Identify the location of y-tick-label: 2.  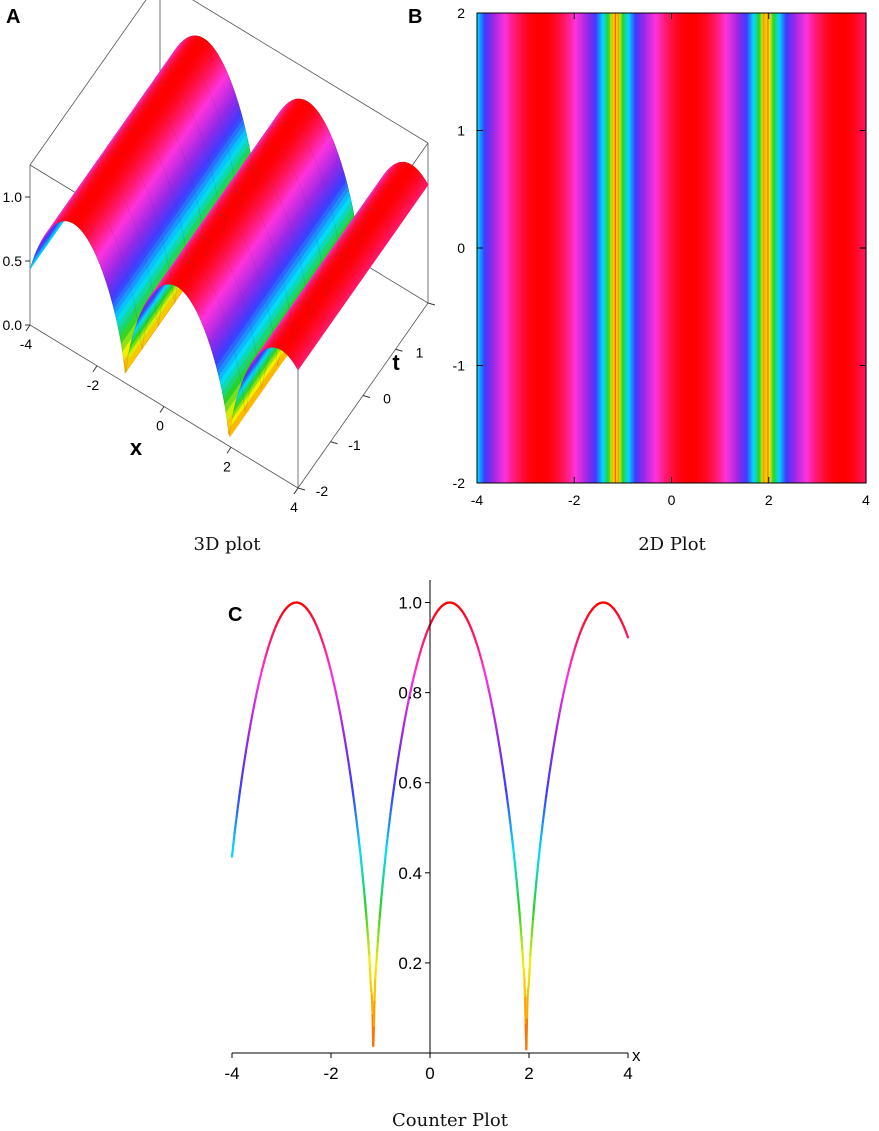
(461, 13).